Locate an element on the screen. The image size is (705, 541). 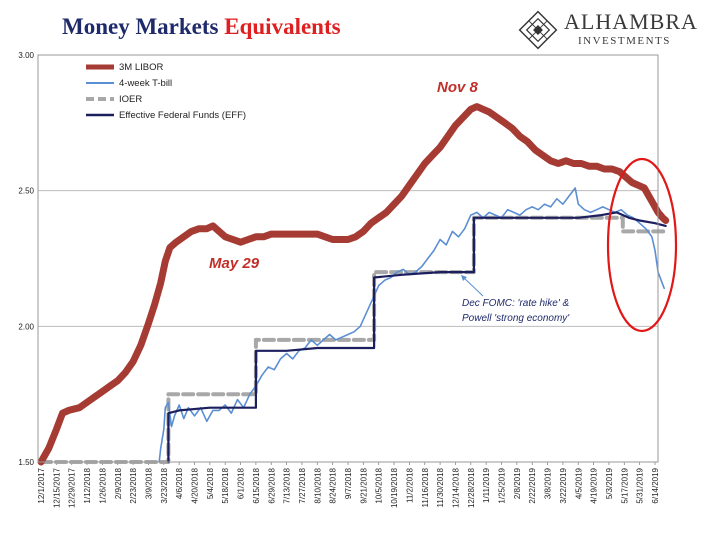
x-tick-label: 5/4/2018 is located at coordinates (210, 483).